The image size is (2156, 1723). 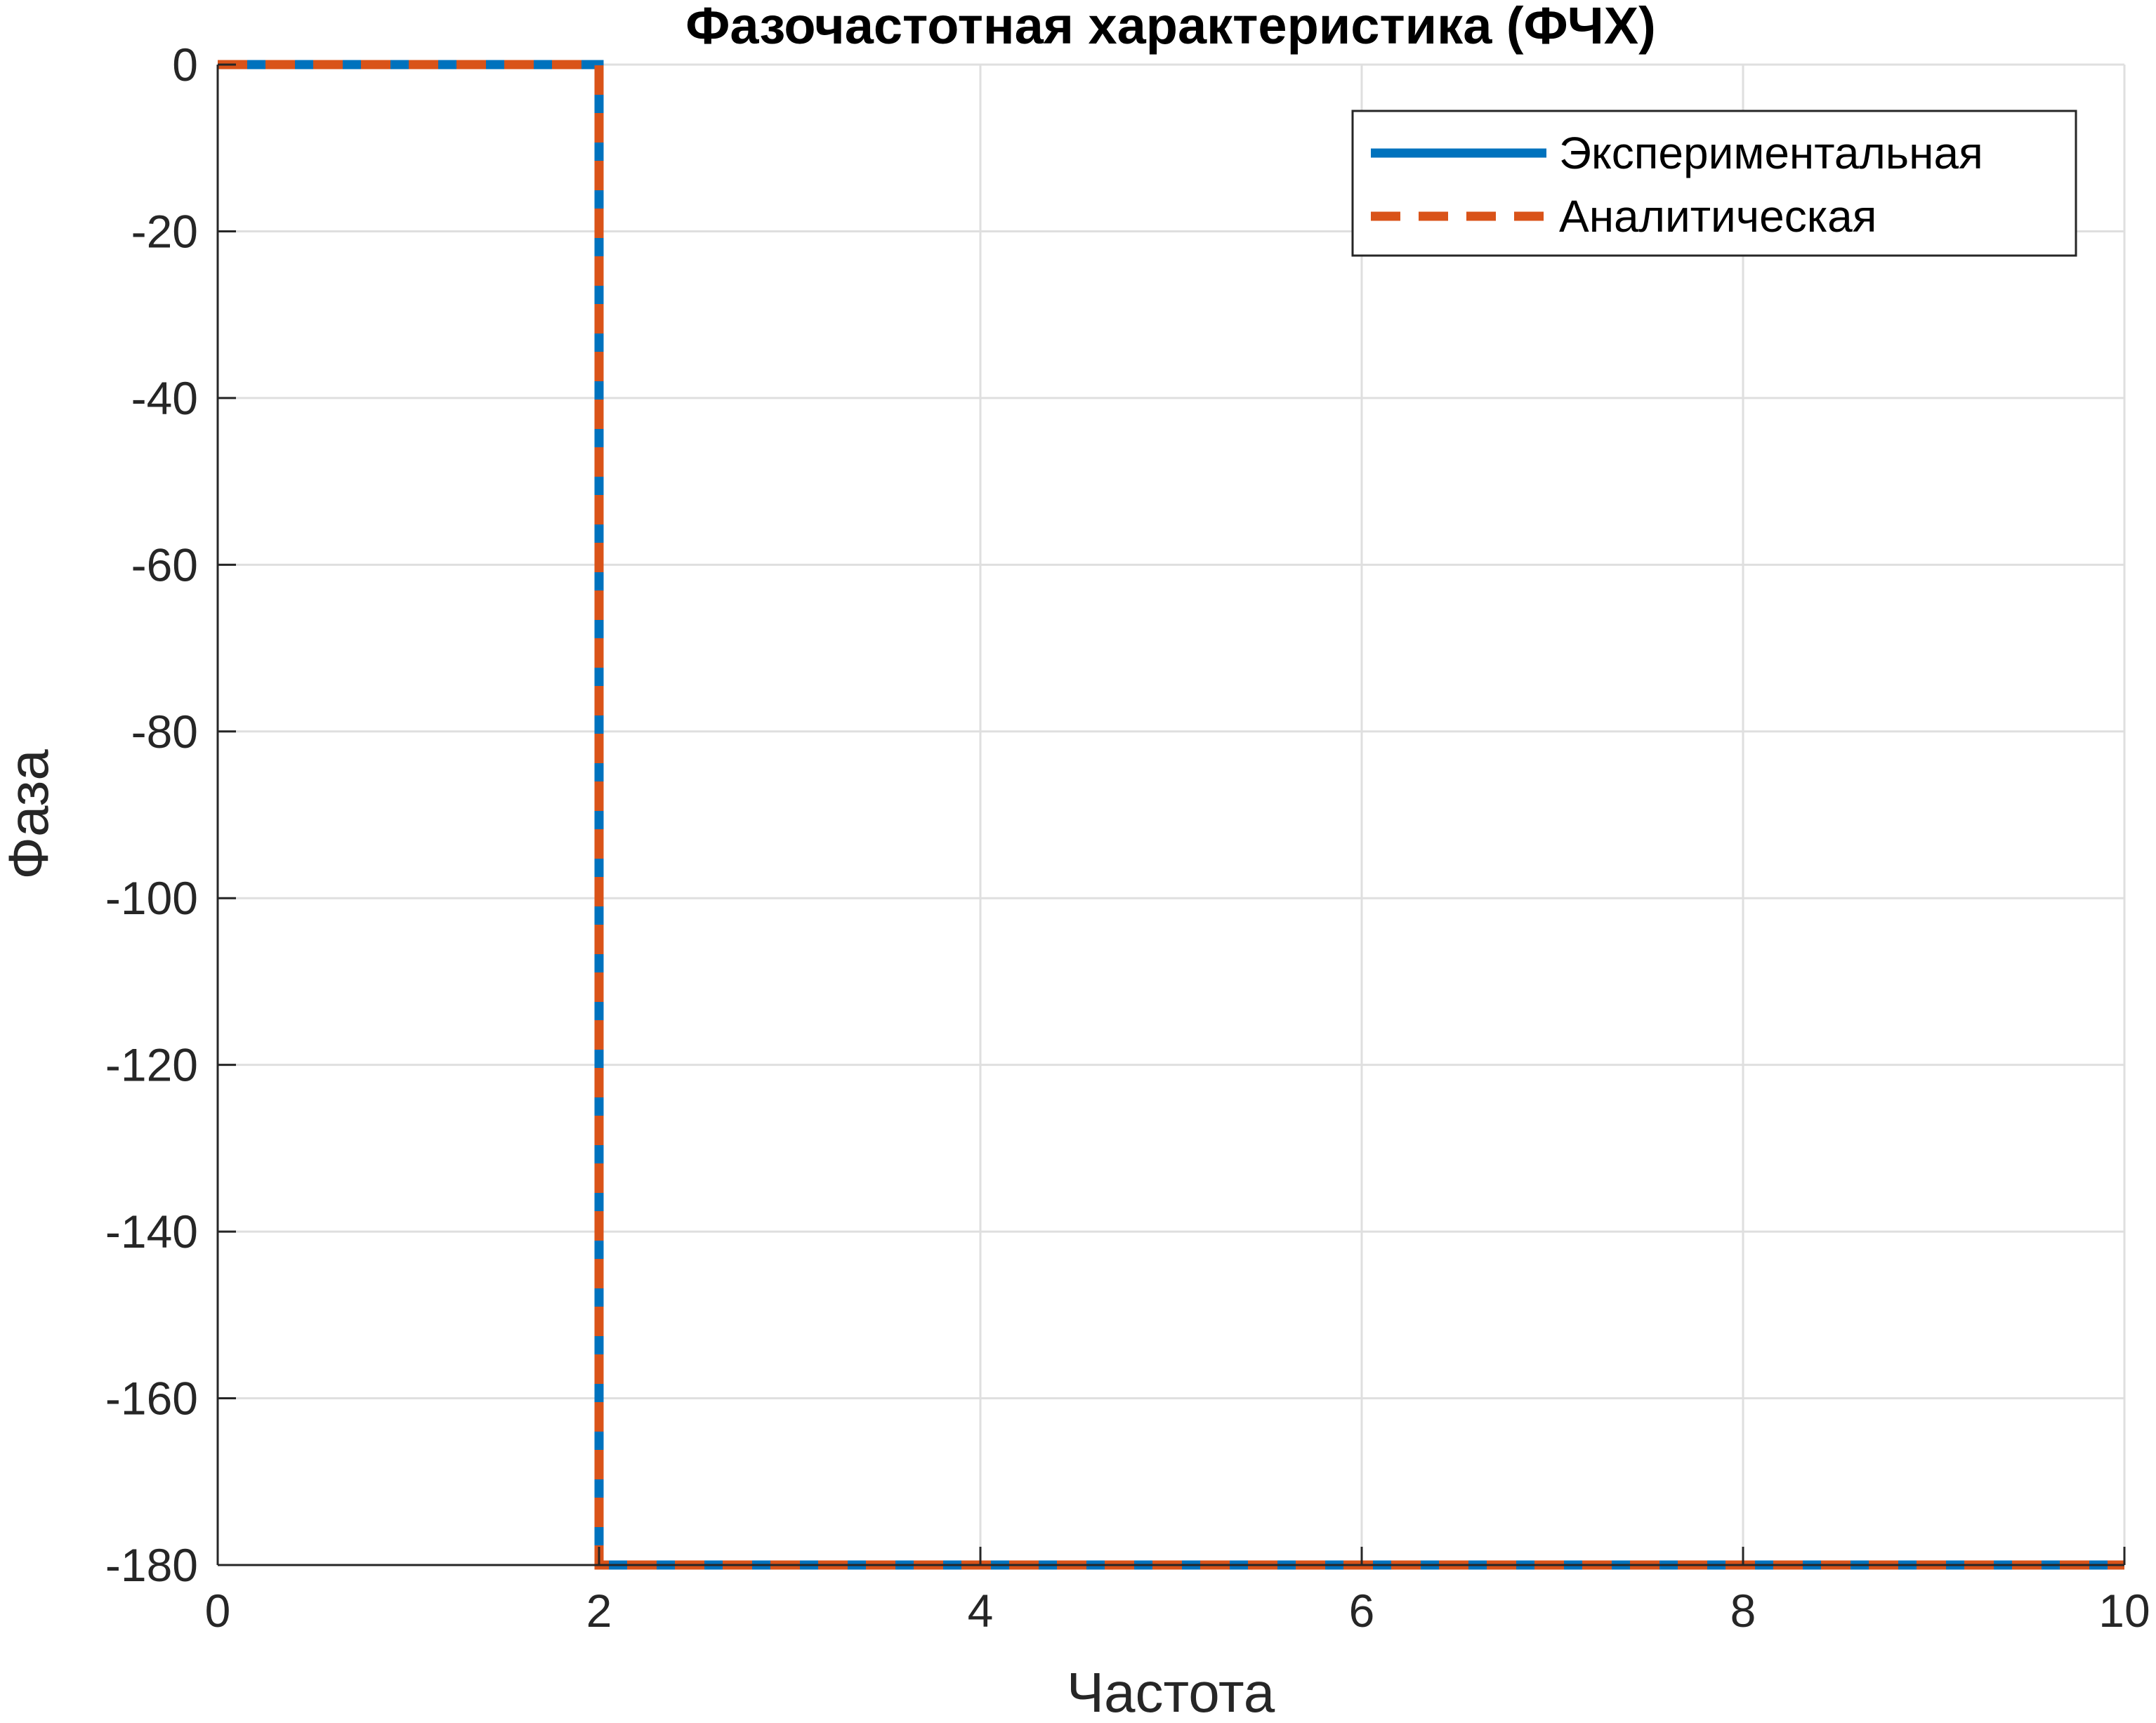 What do you see at coordinates (1743, 1611) in the screenshot?
I see `x-tick-label: 8` at bounding box center [1743, 1611].